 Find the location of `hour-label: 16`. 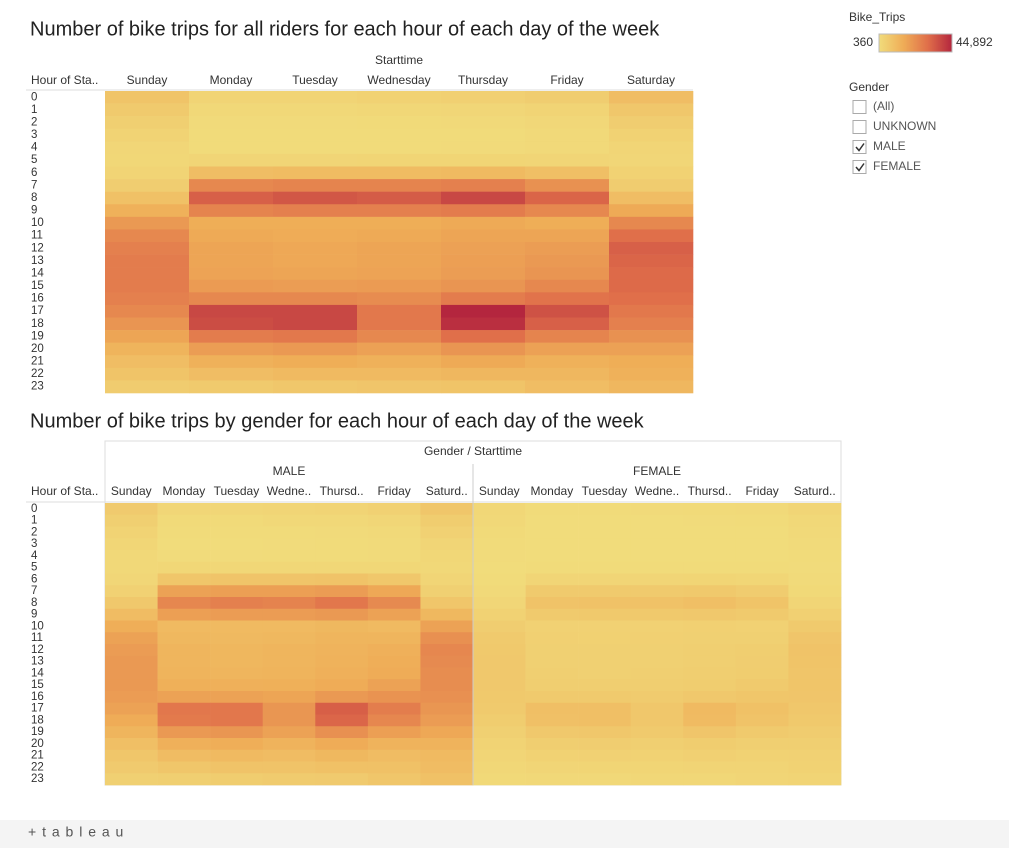

hour-label: 16 is located at coordinates (37, 299).